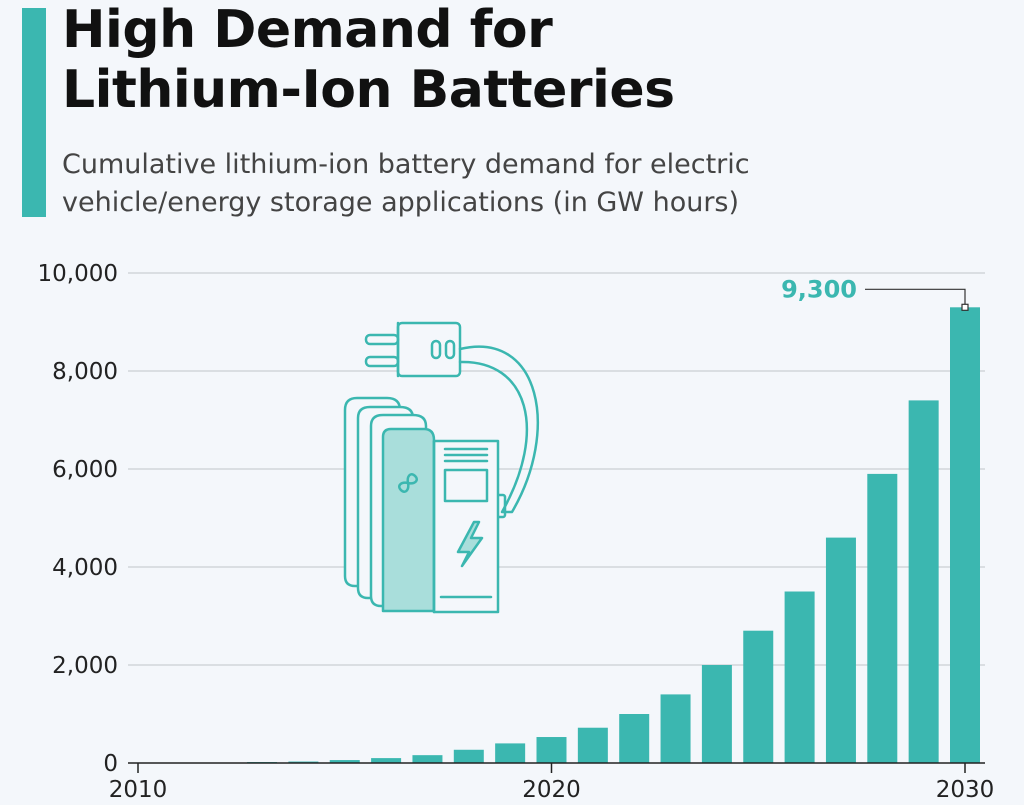 The image size is (1024, 805). What do you see at coordinates (510, 753) in the screenshot?
I see `bar-2019` at bounding box center [510, 753].